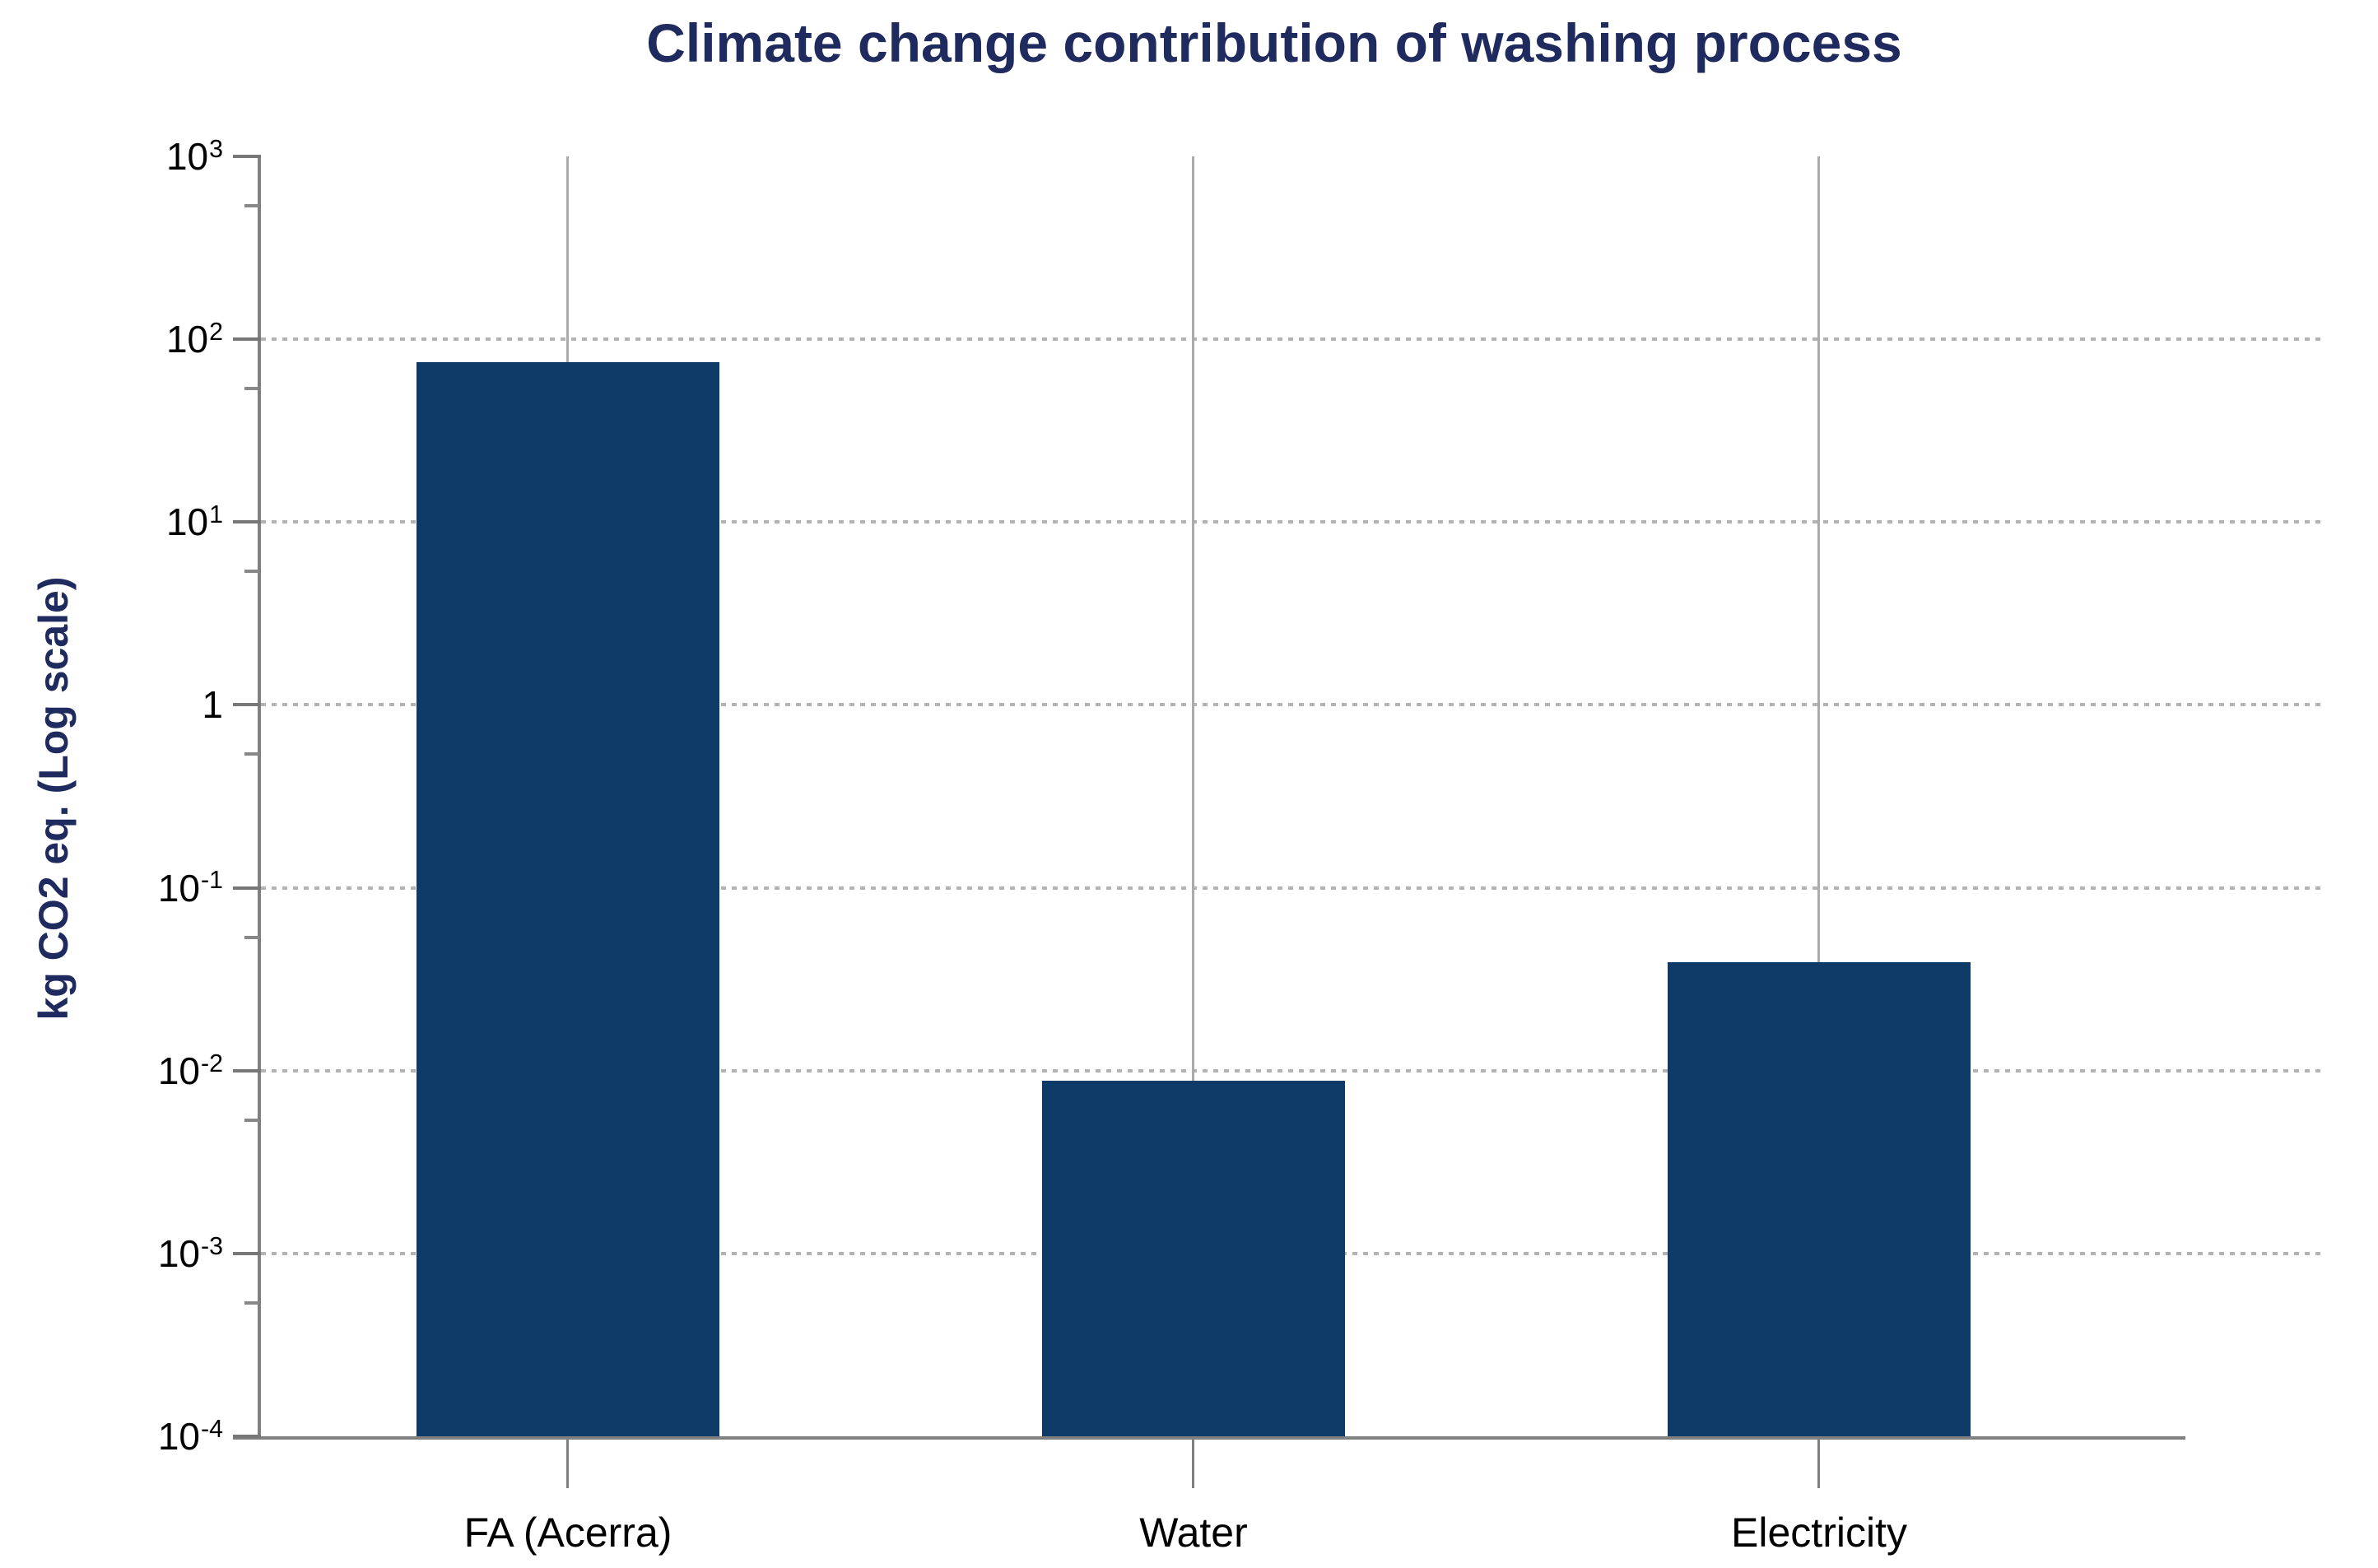 Image resolution: width=2378 pixels, height=1568 pixels. Describe the element at coordinates (212, 705) in the screenshot. I see `y-tick-label: 1` at that location.